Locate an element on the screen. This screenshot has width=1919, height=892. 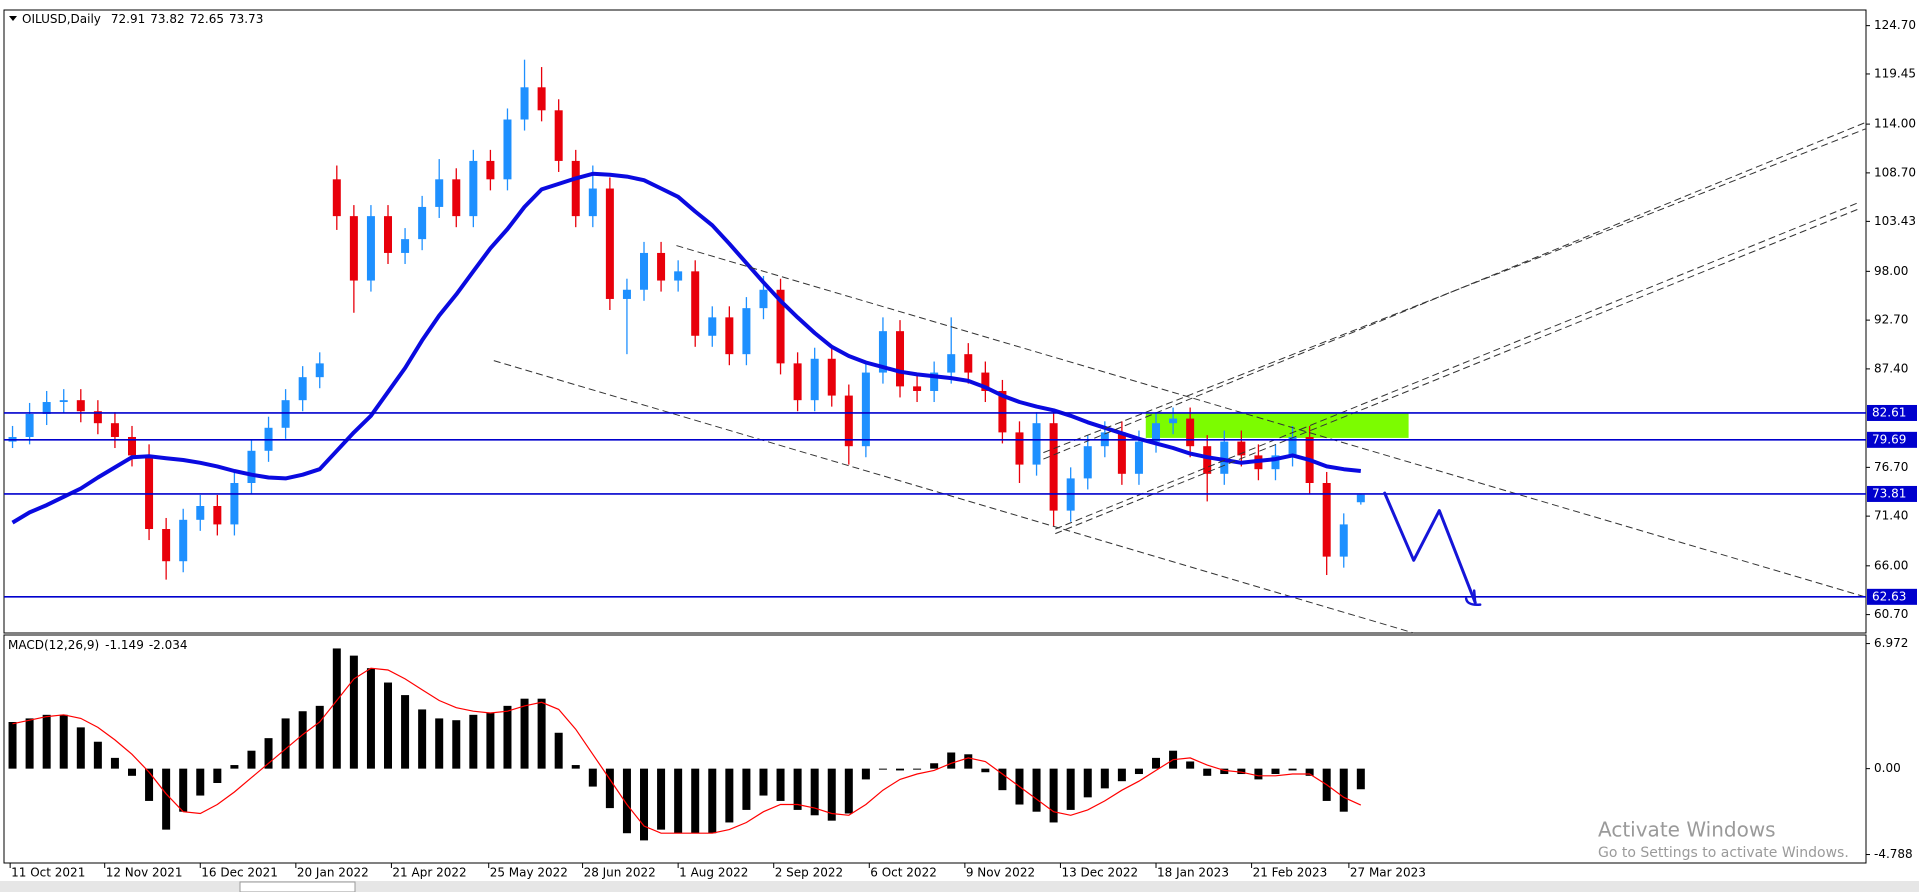
x-tick-label: 9 Nov 2022 is located at coordinates (1000, 873).